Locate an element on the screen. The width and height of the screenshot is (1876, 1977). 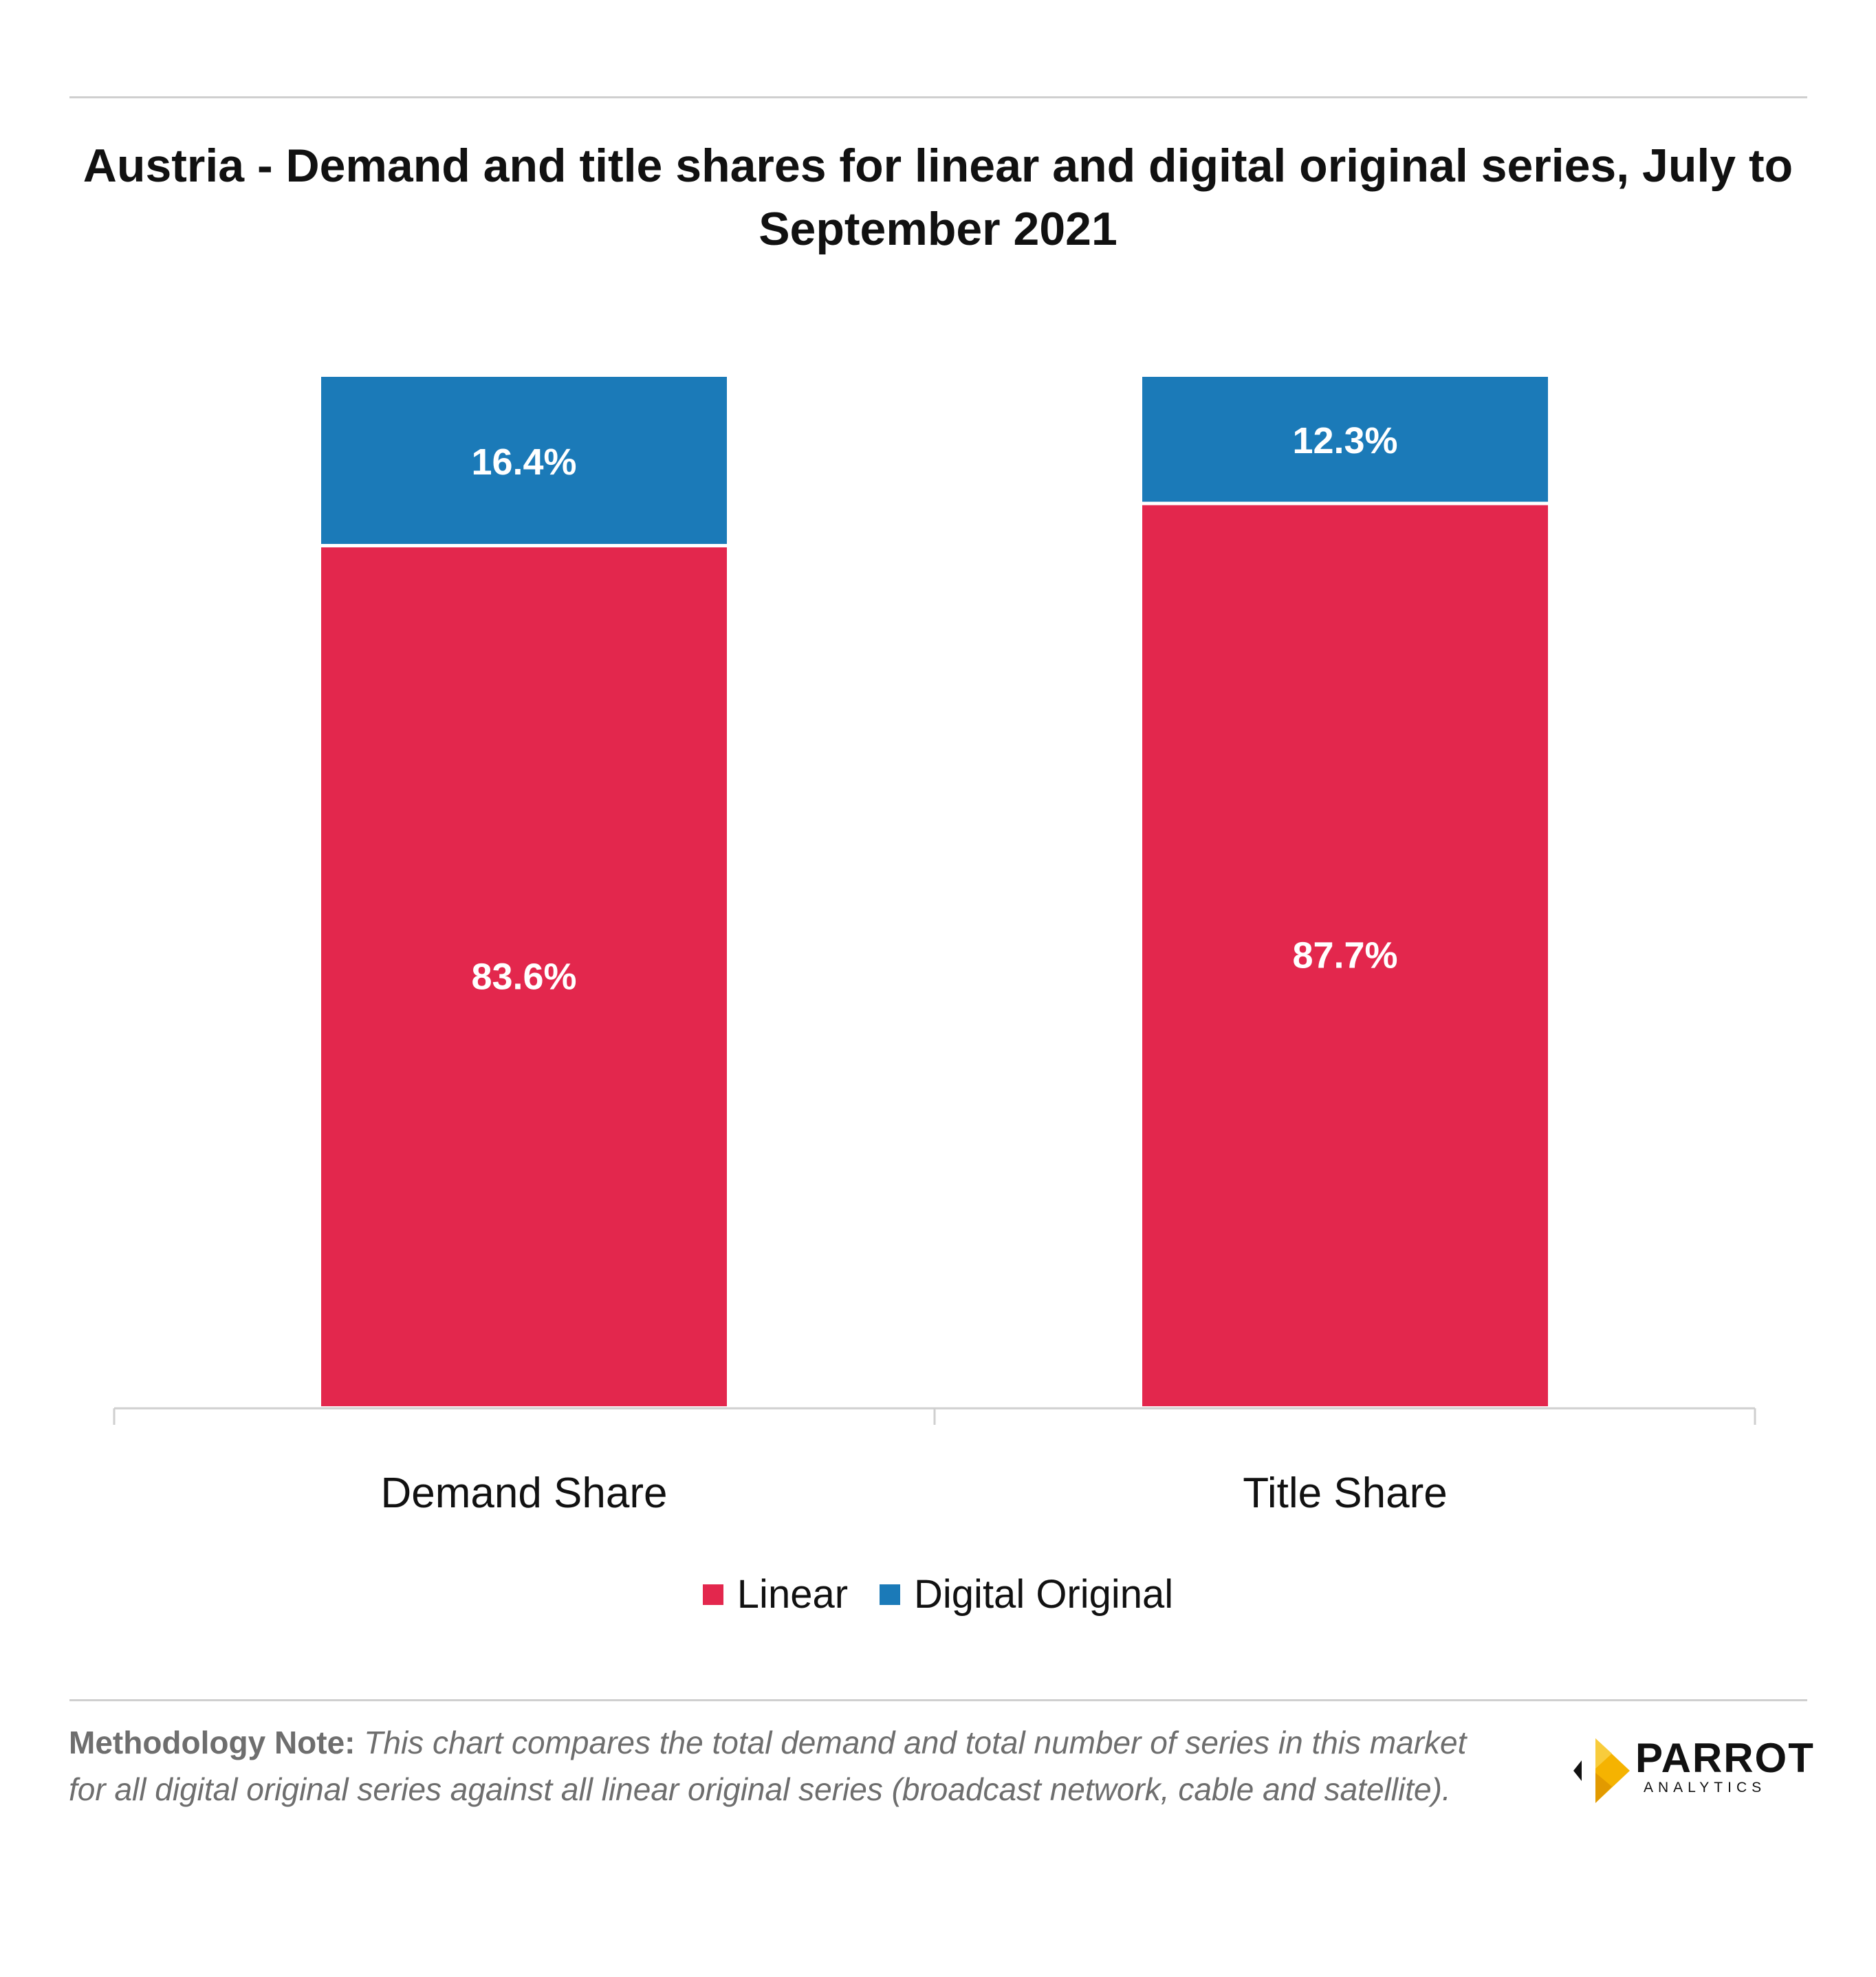
category-label-demand-share: Demand Share is located at coordinates (523, 1491).